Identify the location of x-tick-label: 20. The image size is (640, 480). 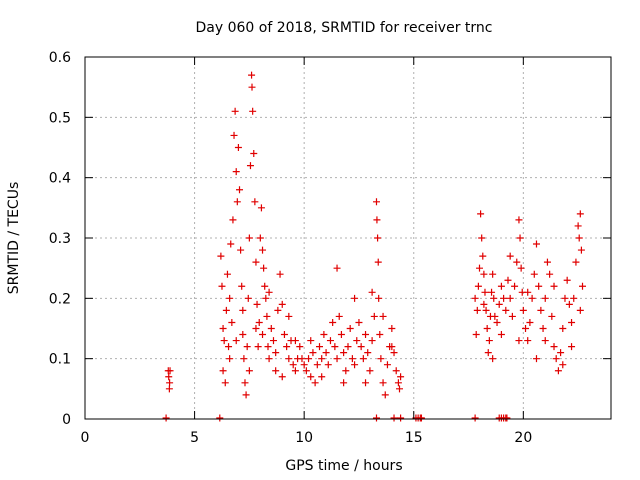
(523, 438).